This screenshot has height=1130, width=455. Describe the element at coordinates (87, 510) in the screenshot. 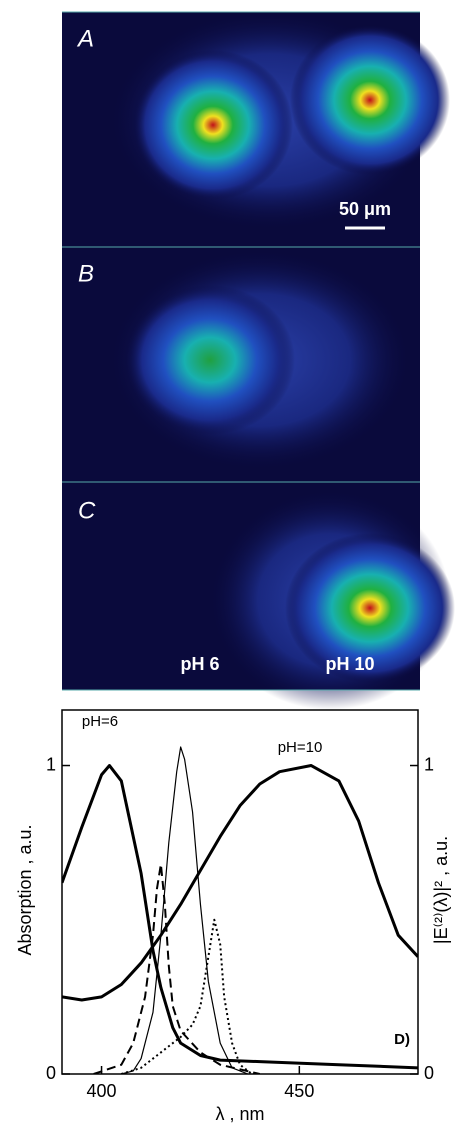

I see `panel-label: C` at that location.